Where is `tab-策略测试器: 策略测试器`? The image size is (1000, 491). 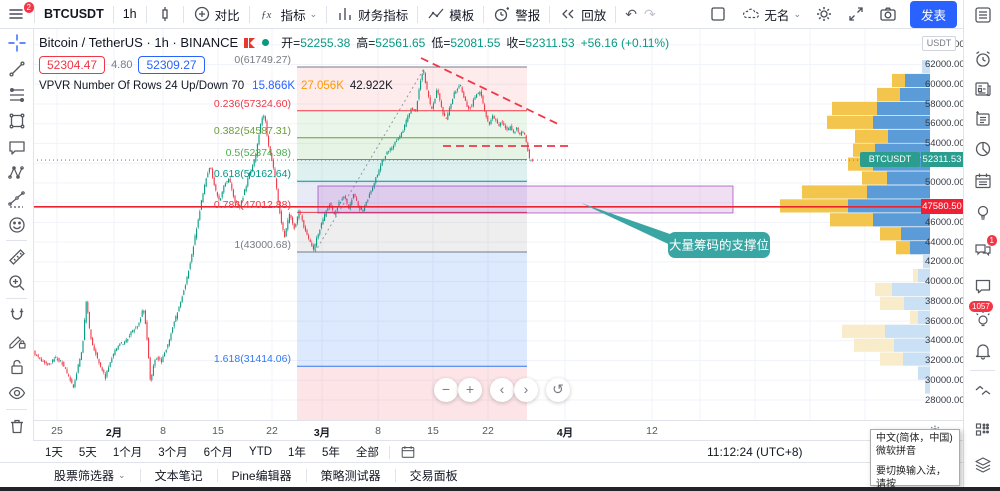
tab-策略测试器: 策略测试器 is located at coordinates (350, 476).